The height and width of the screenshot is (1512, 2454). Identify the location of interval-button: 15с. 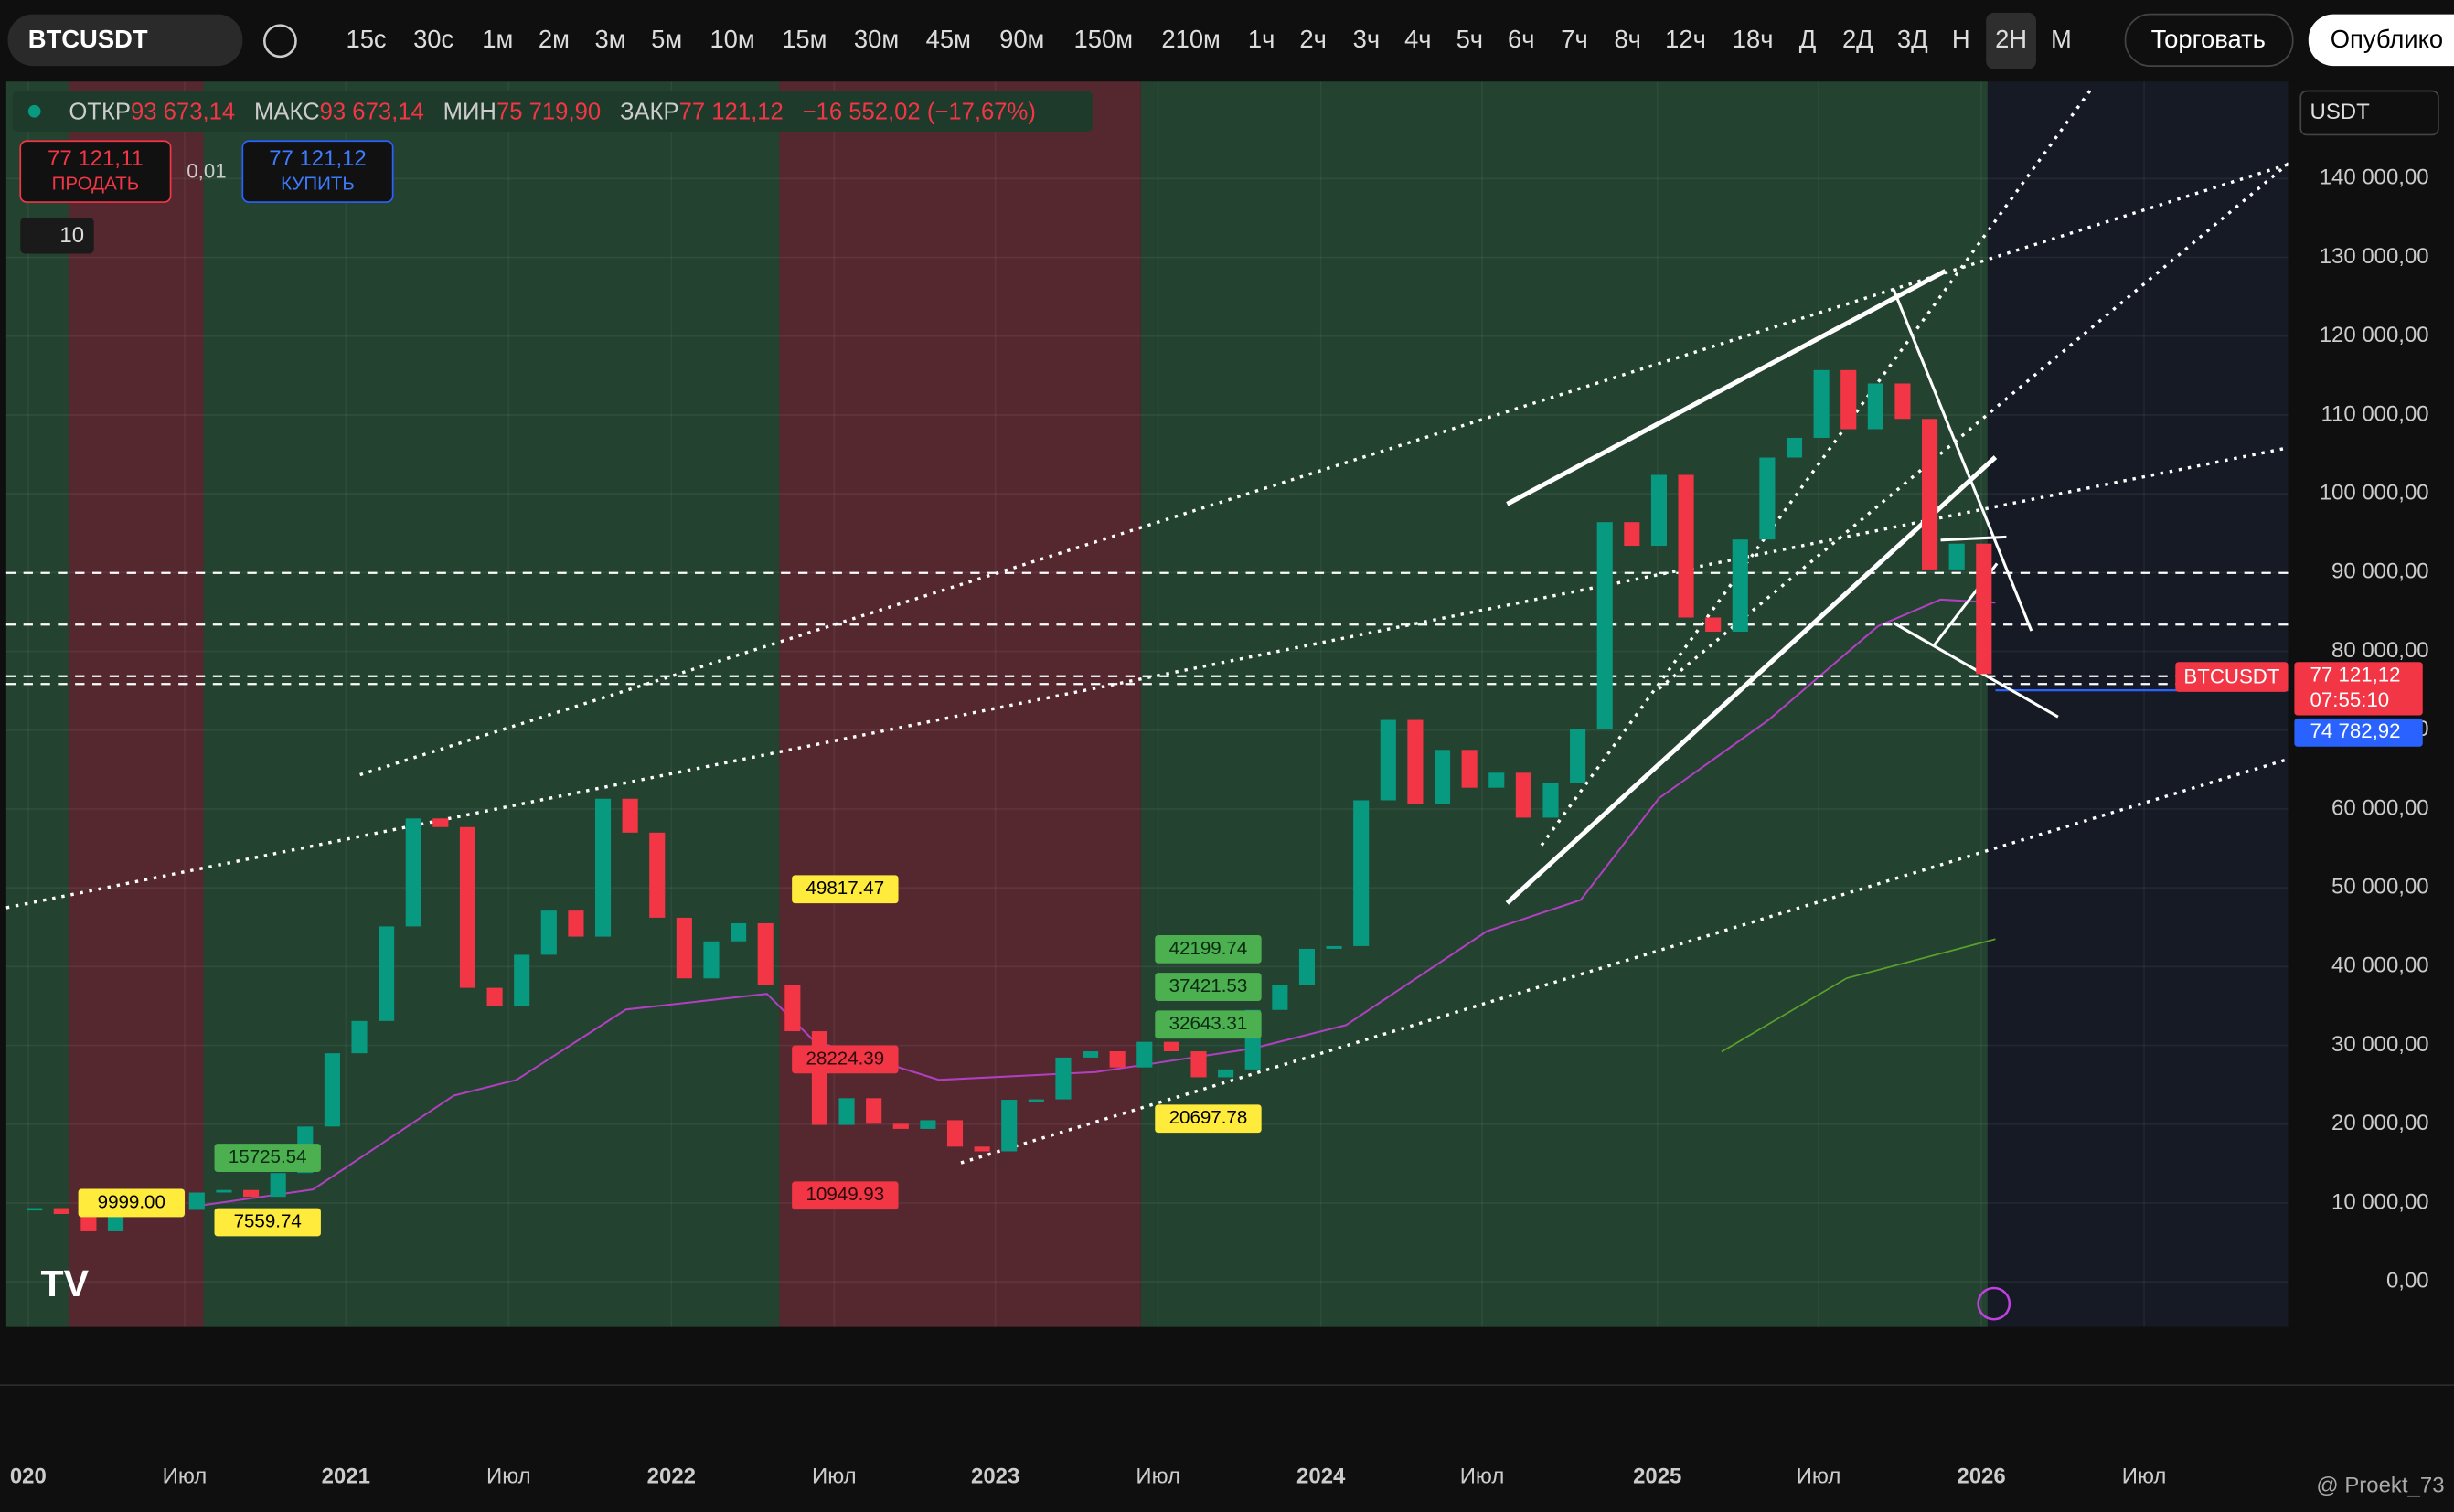
(366, 39).